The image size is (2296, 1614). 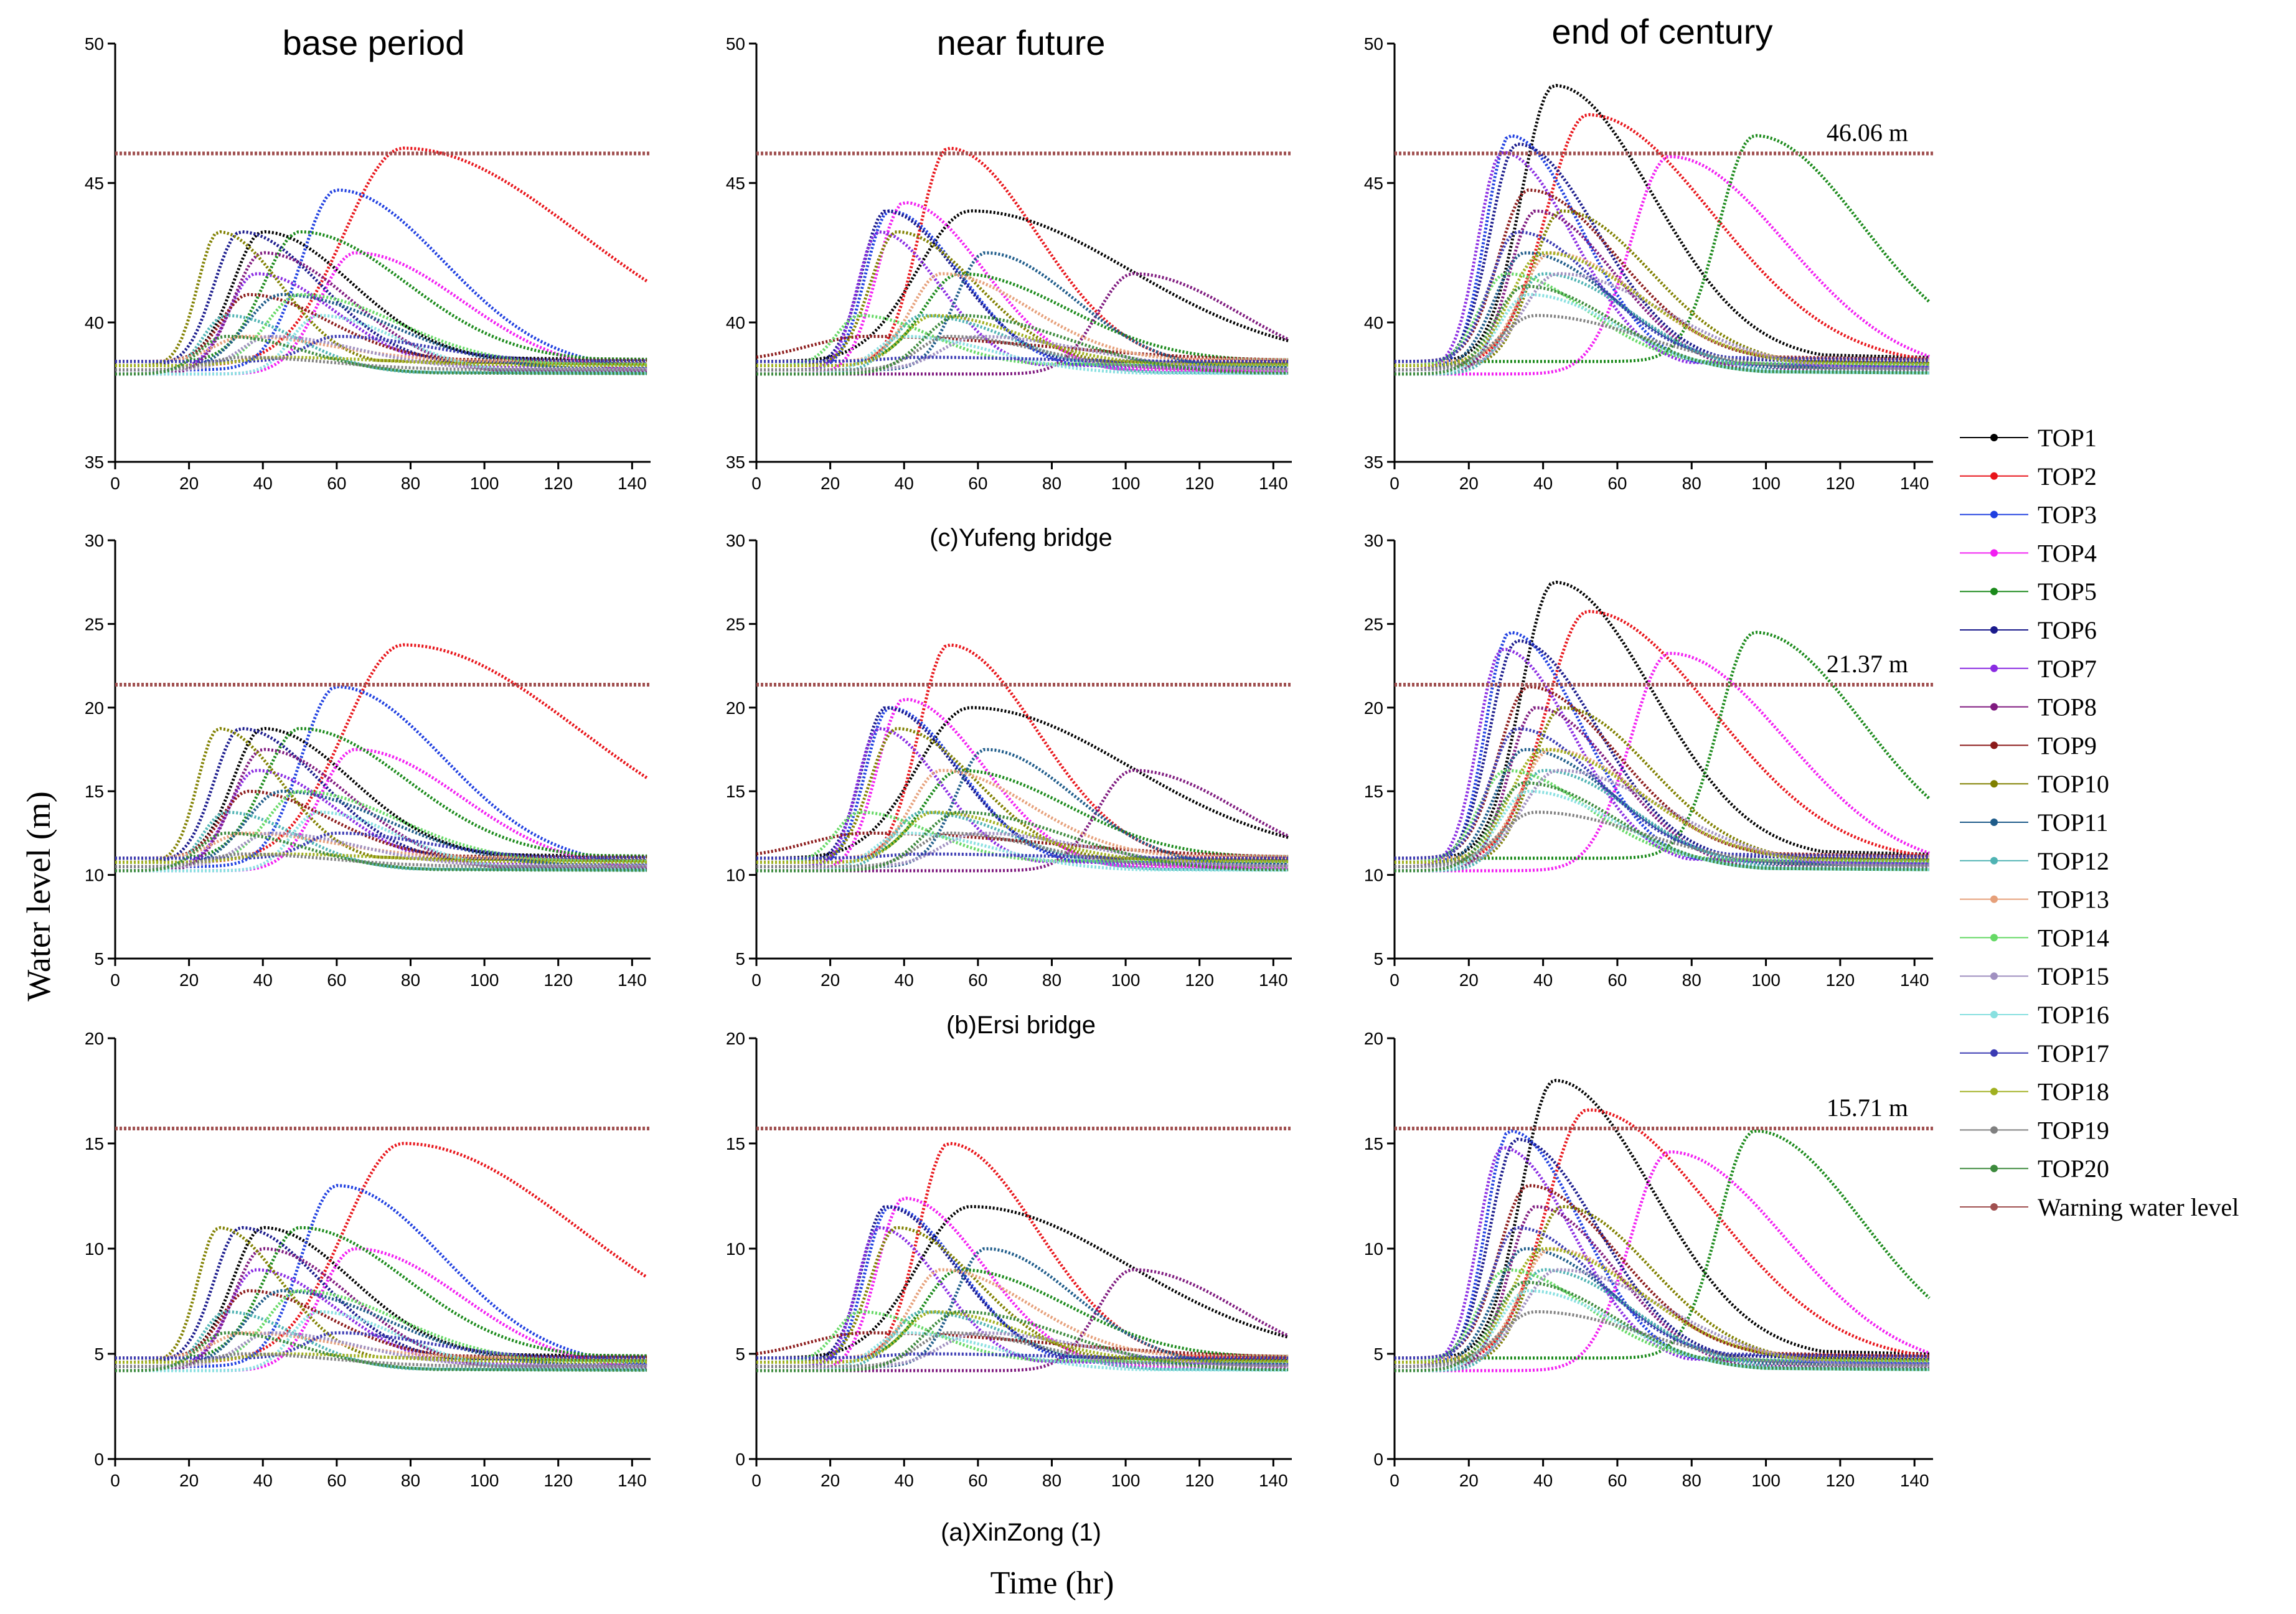 I want to click on legend-label: TOP12, so click(x=2073, y=861).